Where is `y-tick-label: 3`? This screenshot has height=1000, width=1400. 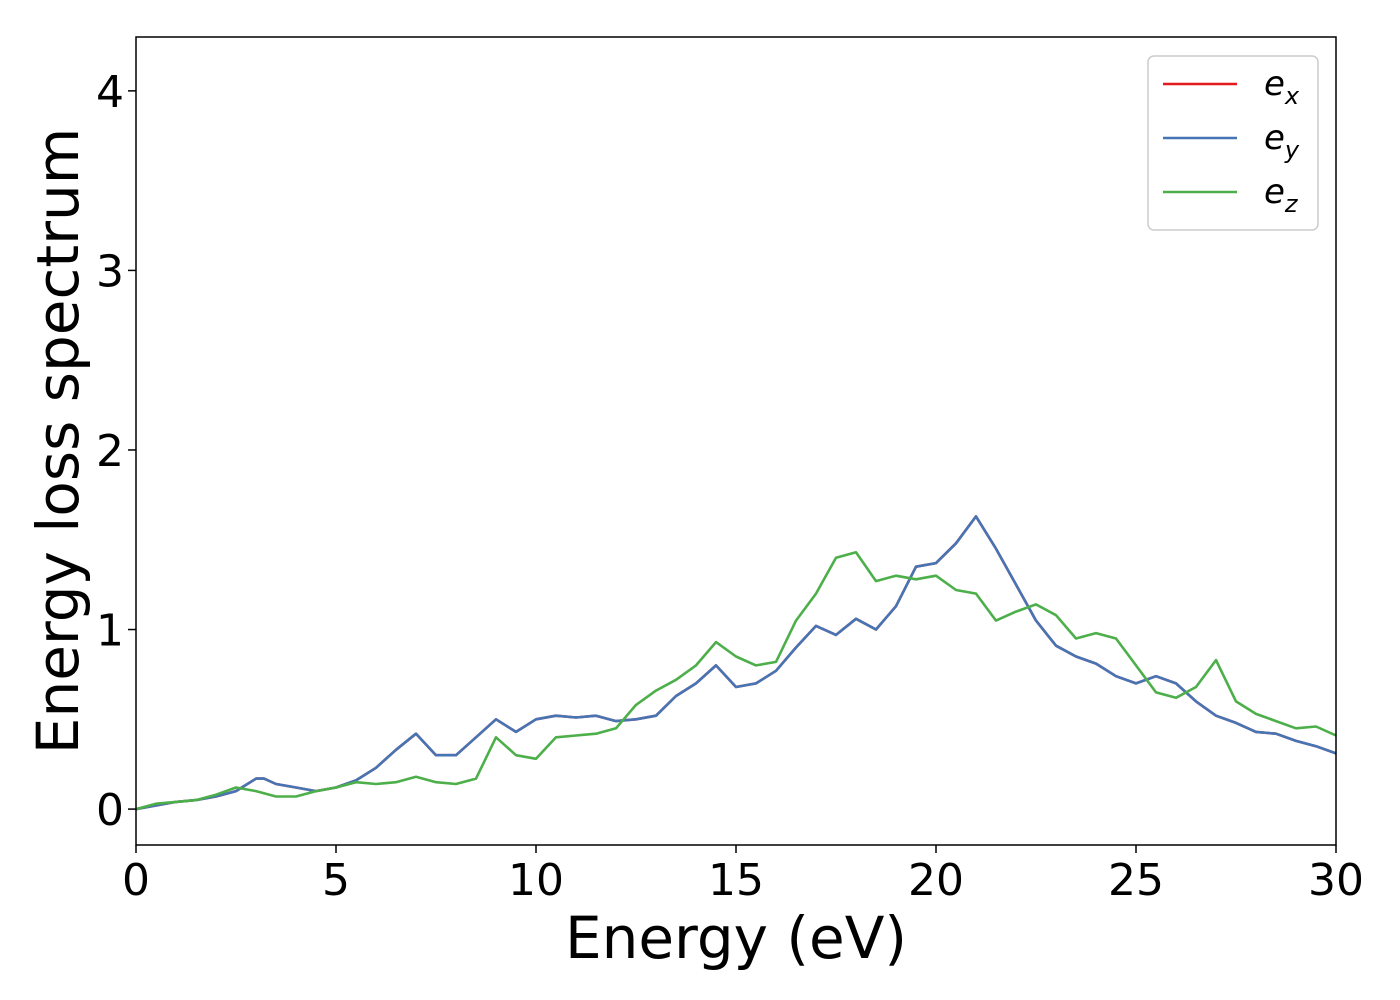
y-tick-label: 3 is located at coordinates (110, 271).